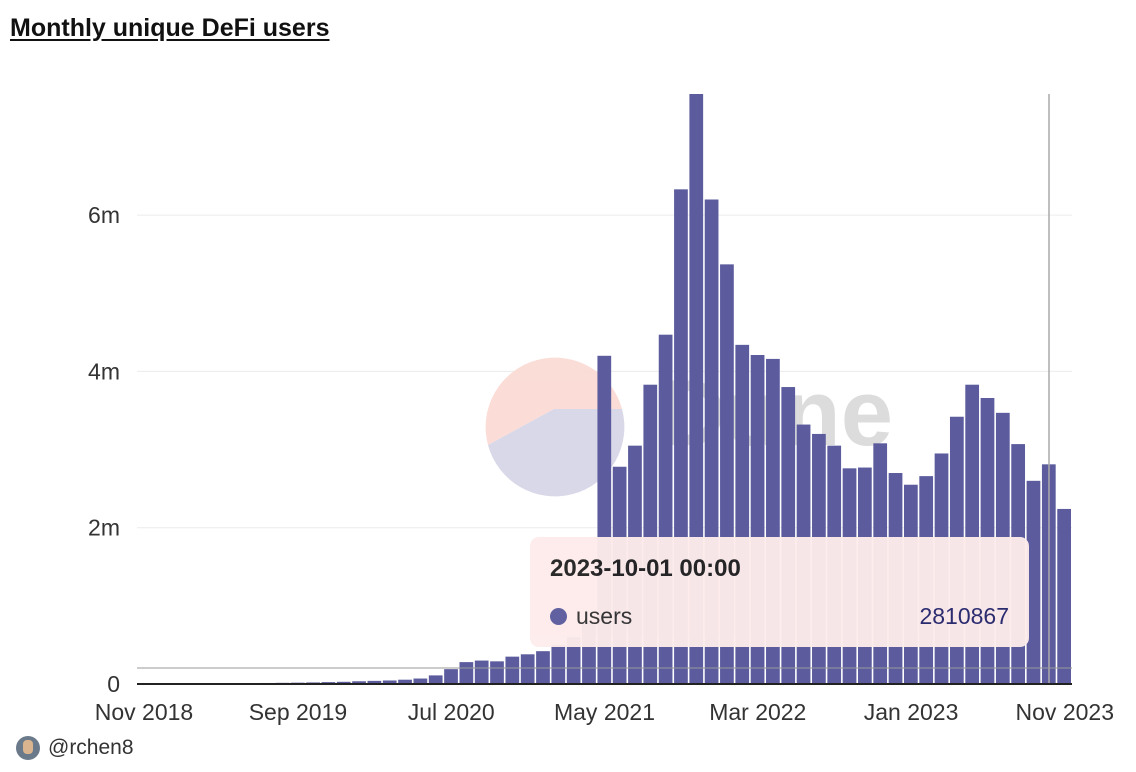 Image resolution: width=1136 pixels, height=772 pixels. Describe the element at coordinates (91, 747) in the screenshot. I see `author-name: @rchen8` at that location.